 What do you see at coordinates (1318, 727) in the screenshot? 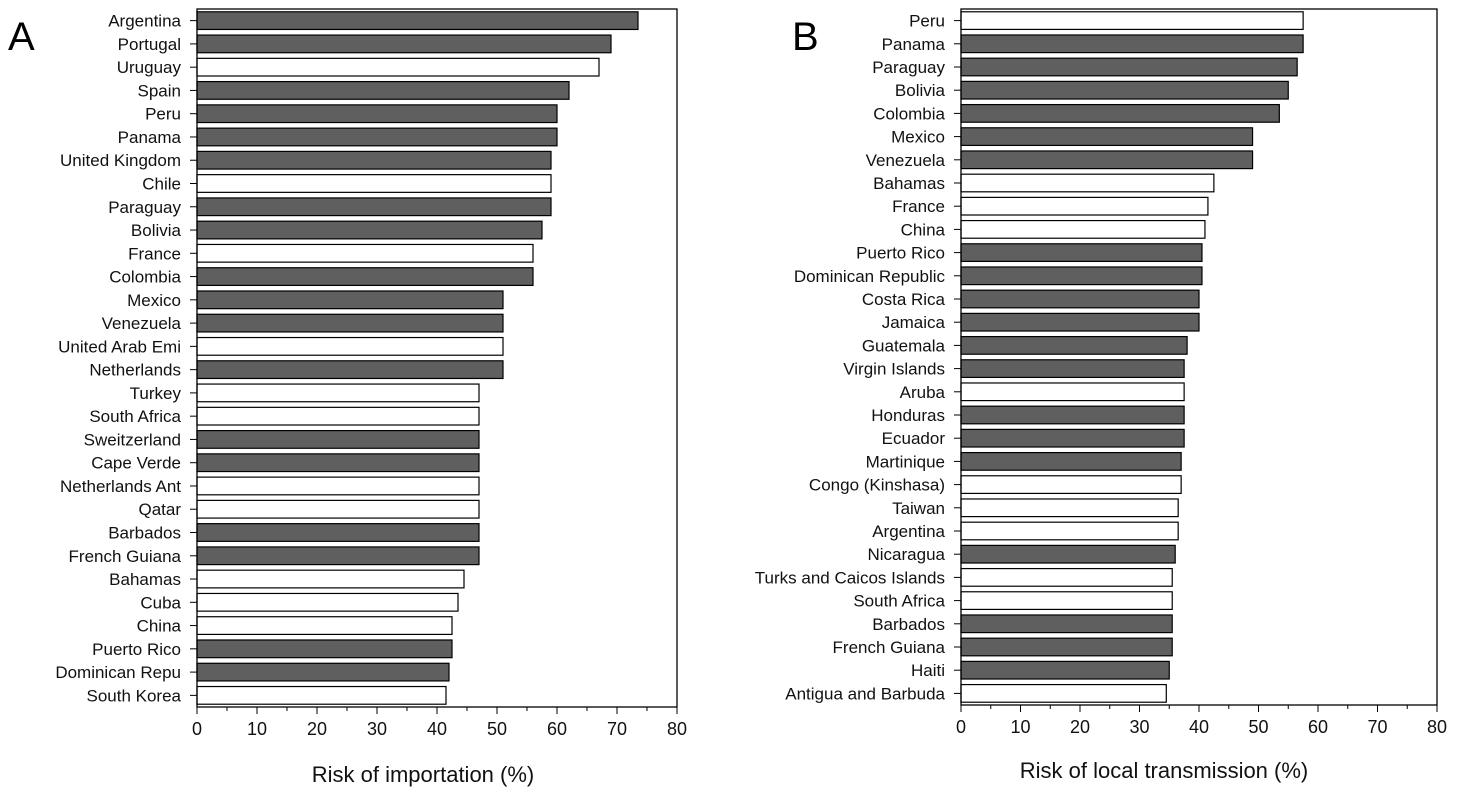
I see `panel-b-x-tick-label: 60` at bounding box center [1318, 727].